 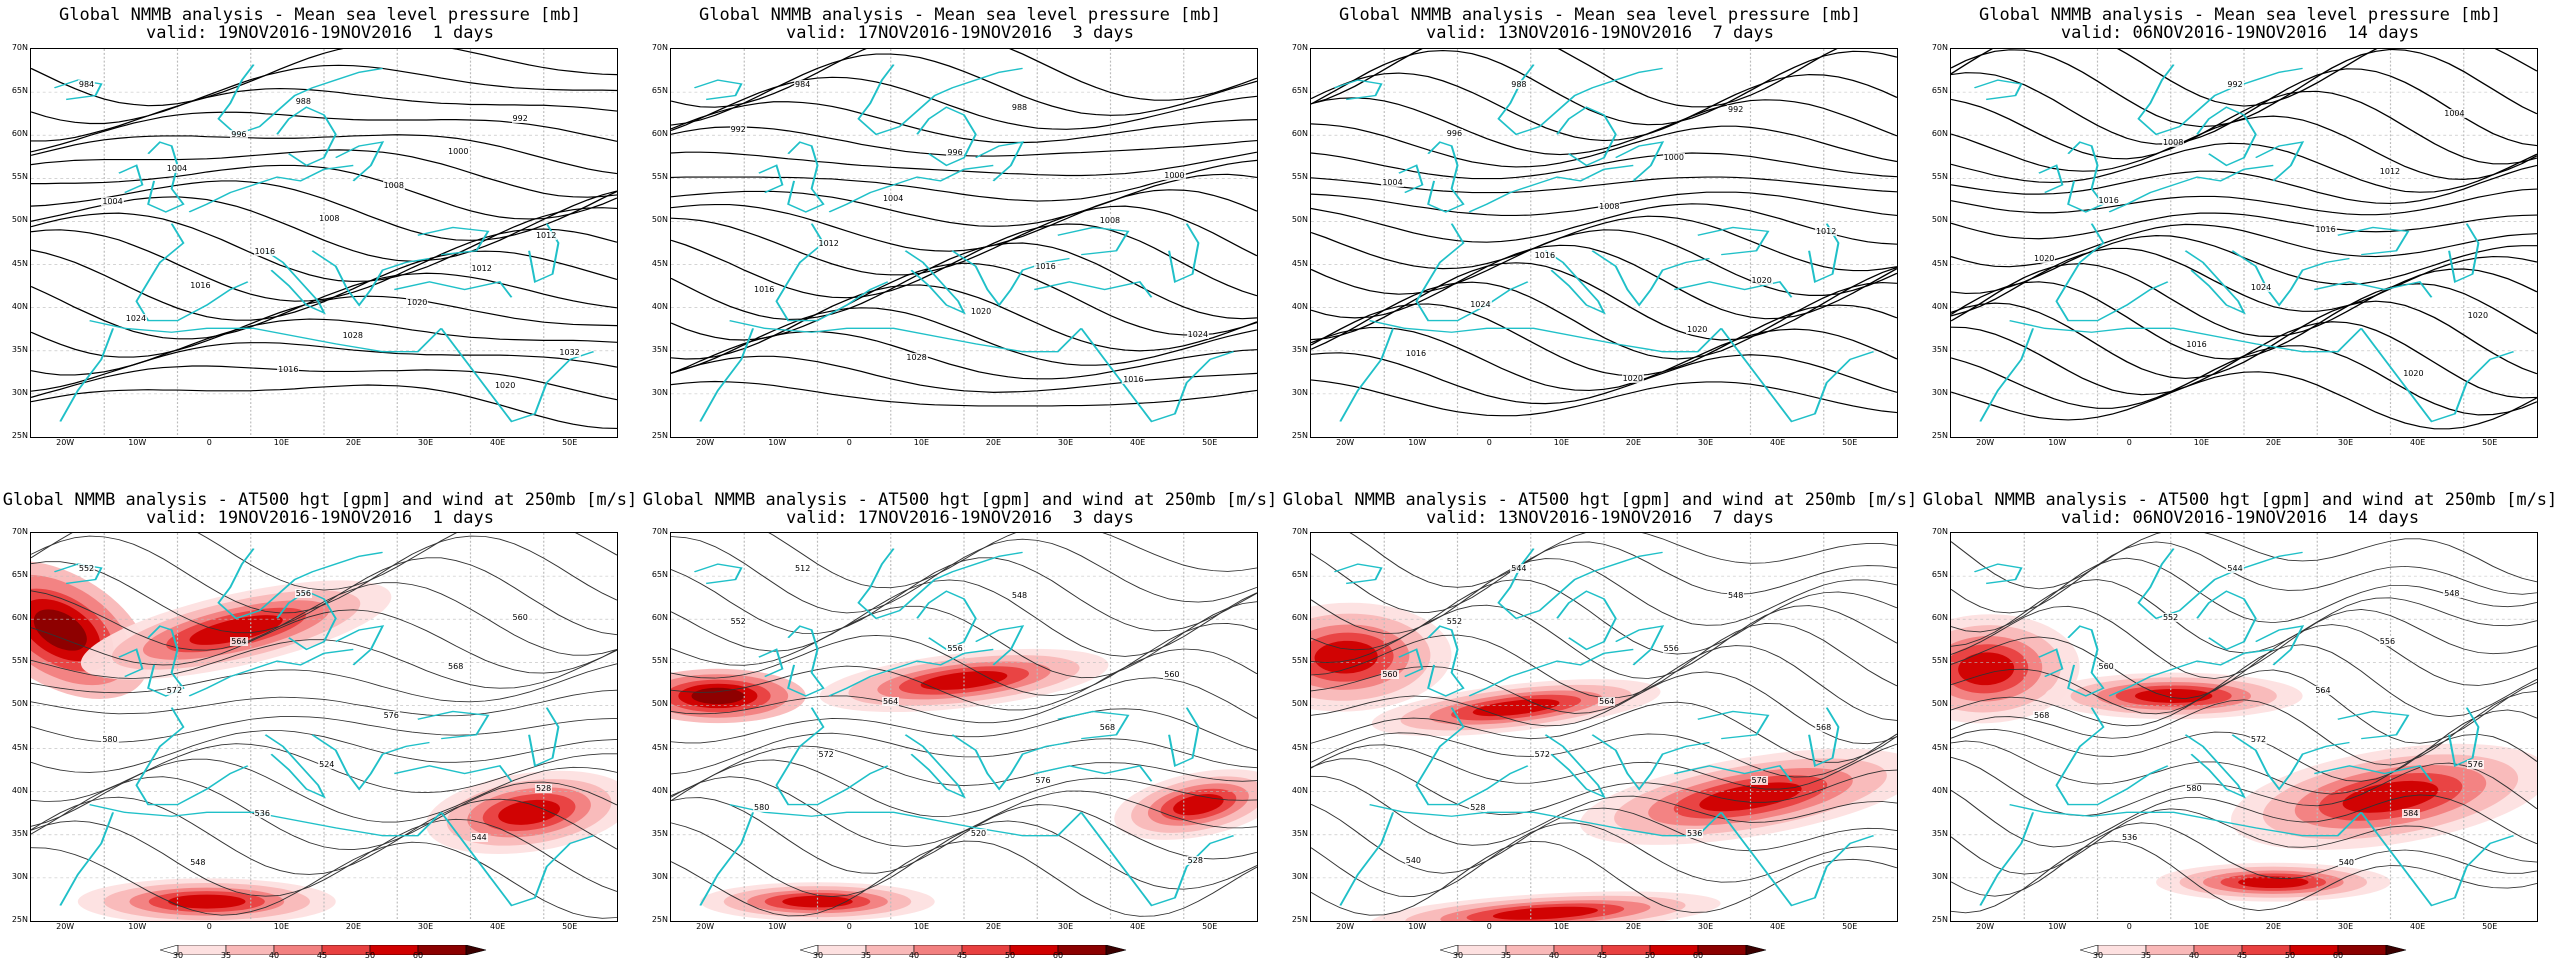 What do you see at coordinates (1850, 926) in the screenshot?
I see `longitude-label: 50E` at bounding box center [1850, 926].